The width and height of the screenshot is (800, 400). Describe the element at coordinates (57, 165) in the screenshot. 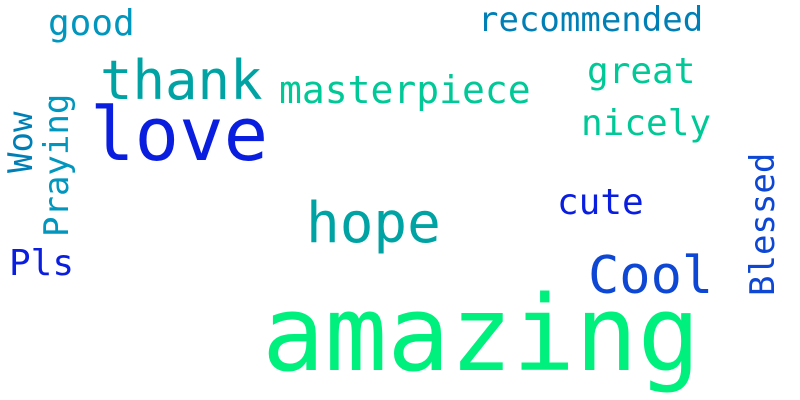

I see `word-praying: Praying` at that location.